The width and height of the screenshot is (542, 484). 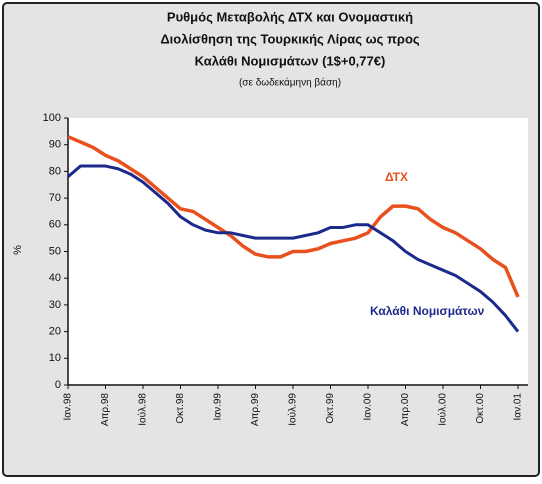 What do you see at coordinates (218, 407) in the screenshot?
I see `x-tick-label: Ιαν.99` at bounding box center [218, 407].